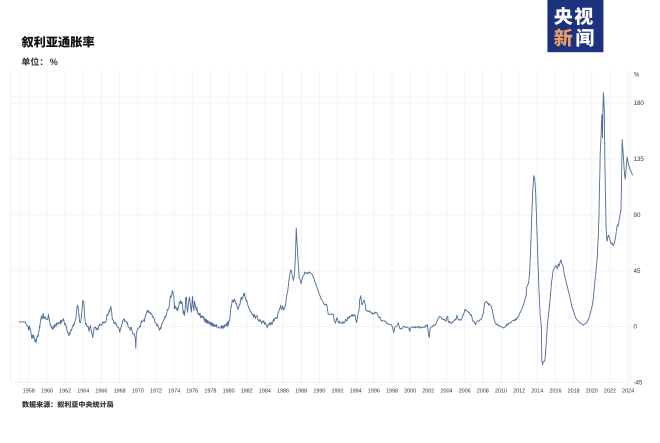  What do you see at coordinates (356, 392) in the screenshot?
I see `svg-text: 1994` at bounding box center [356, 392].